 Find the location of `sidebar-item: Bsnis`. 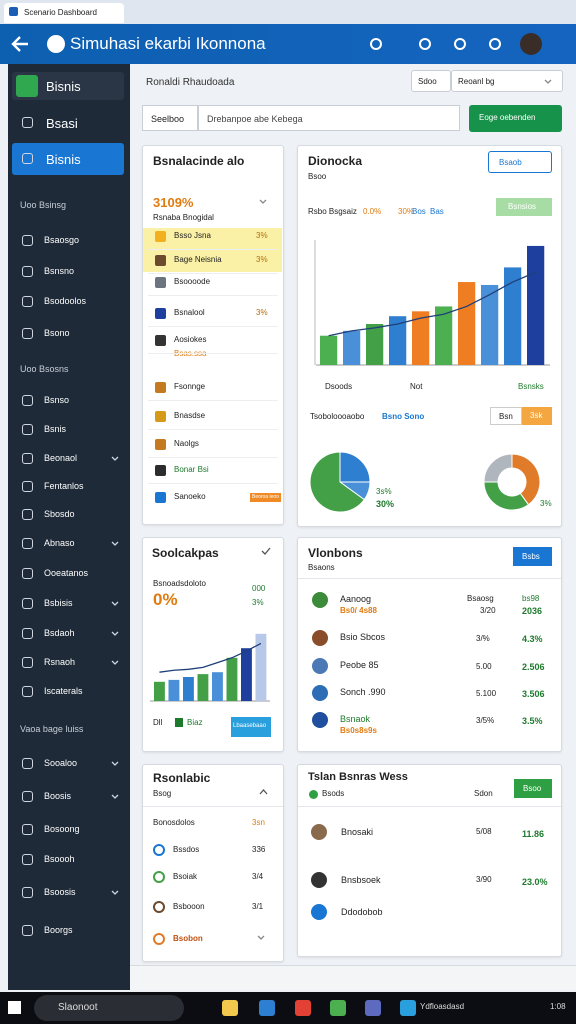

sidebar-item: Bsnis is located at coordinates (55, 429).